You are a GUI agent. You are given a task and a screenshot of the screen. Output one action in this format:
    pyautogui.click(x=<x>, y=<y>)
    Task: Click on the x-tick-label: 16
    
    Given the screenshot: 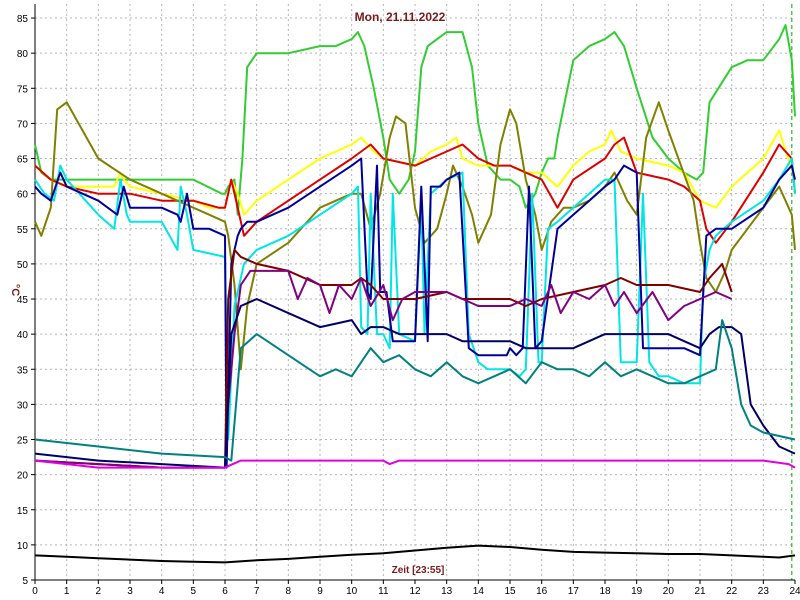 What is the action you would take?
    pyautogui.click(x=542, y=591)
    